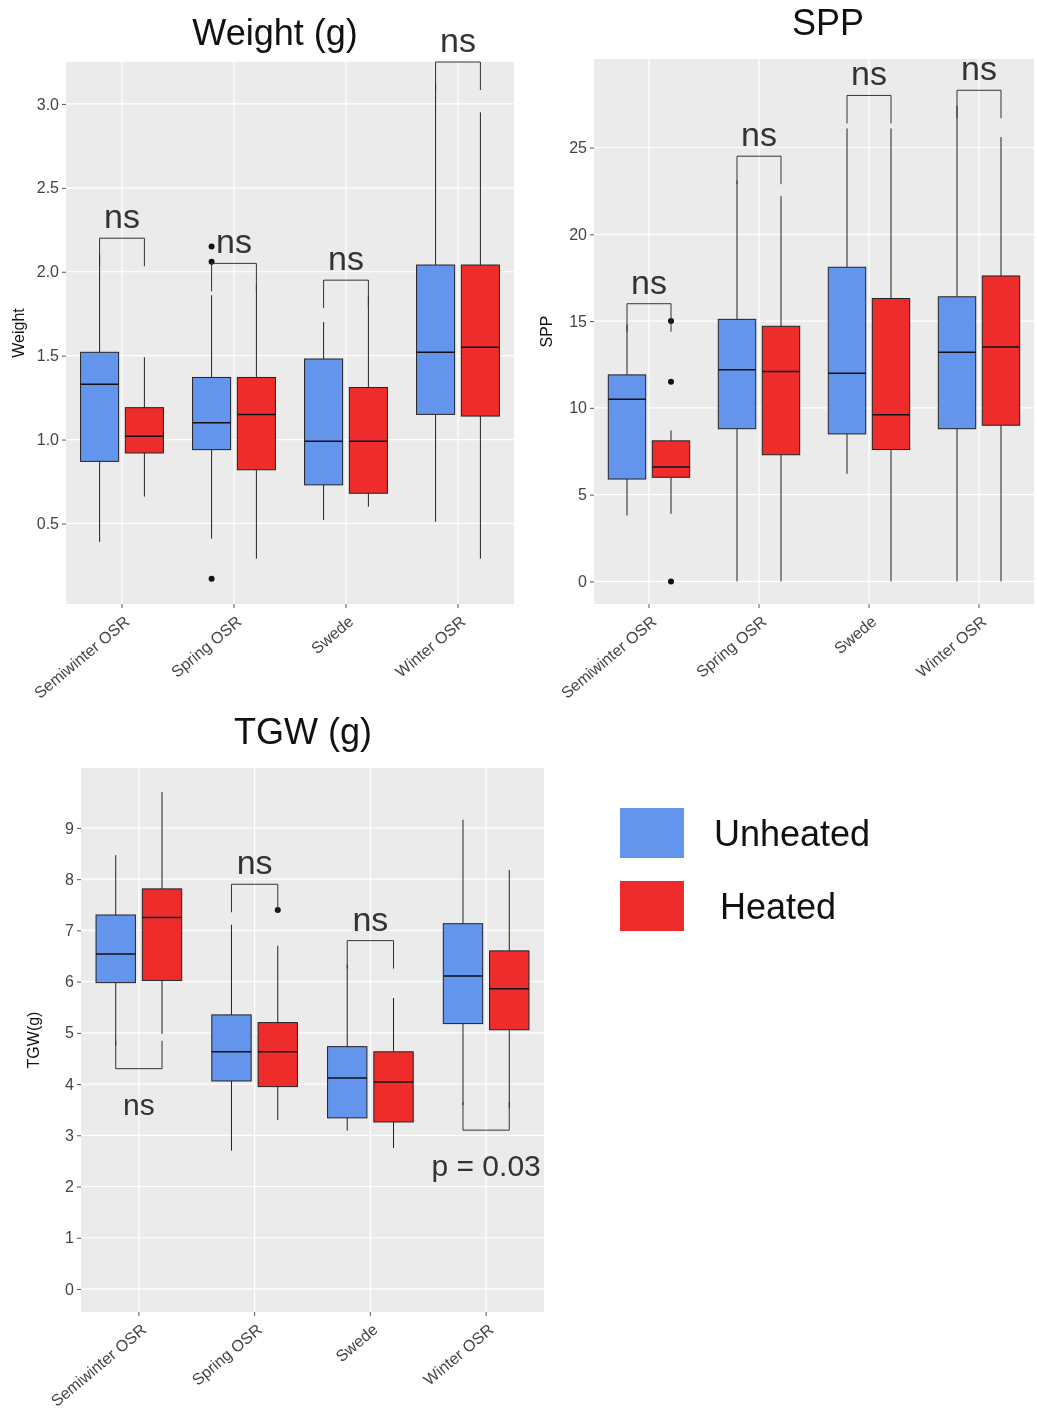 The width and height of the screenshot is (1037, 1427). Describe the element at coordinates (18, 332) in the screenshot. I see `y-axis-title: Weight` at that location.